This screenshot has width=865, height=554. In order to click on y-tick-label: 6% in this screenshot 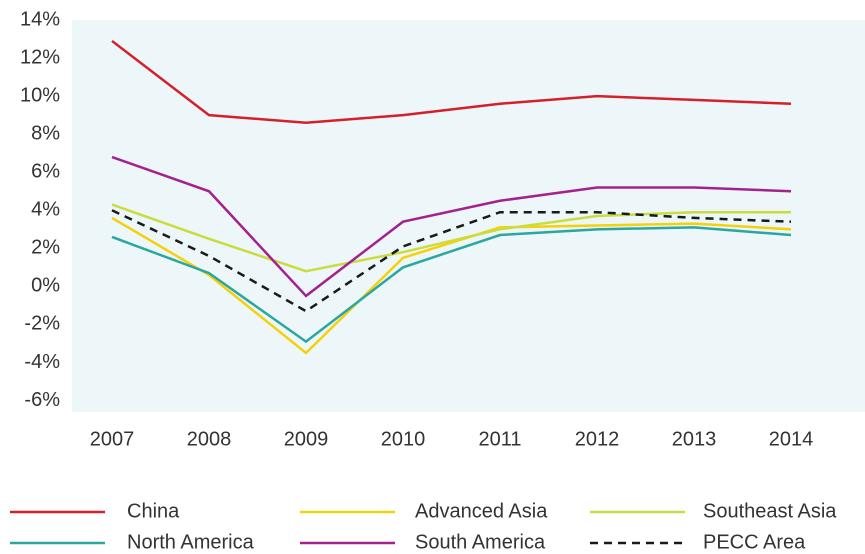, I will do `click(45, 172)`.